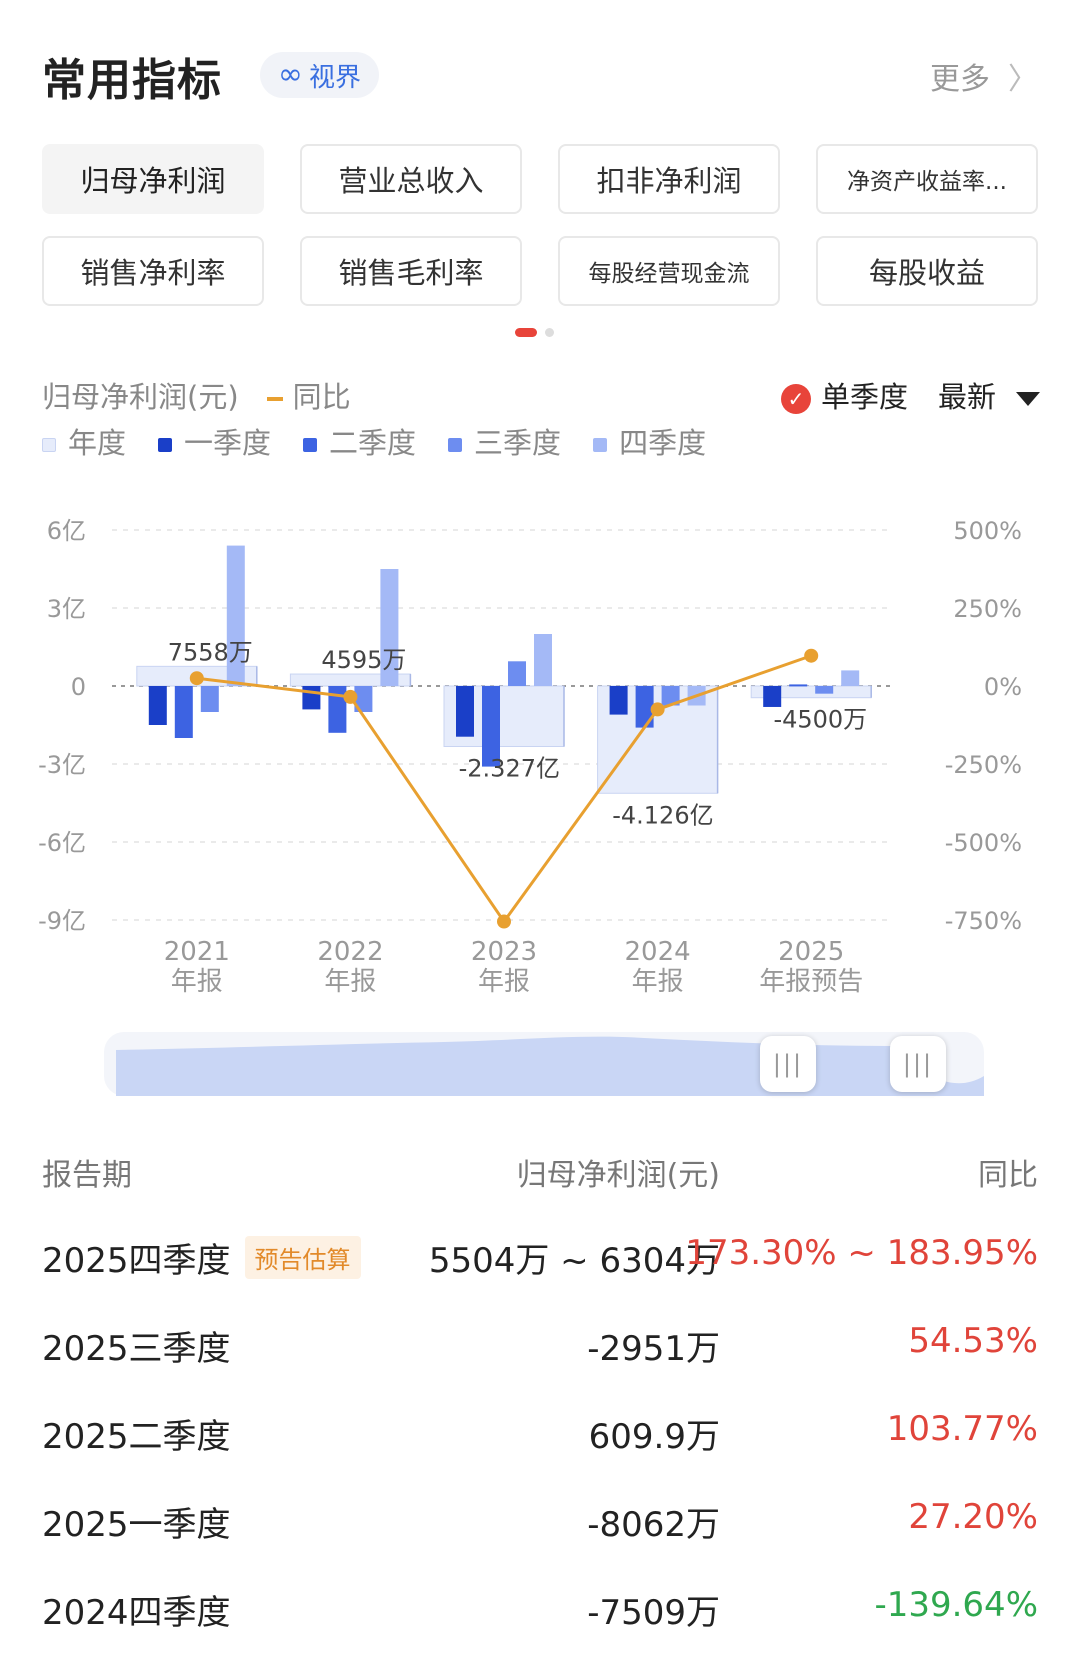 This screenshot has height=1666, width=1080. Describe the element at coordinates (350, 952) in the screenshot. I see `x-tick-label: 2022` at that location.